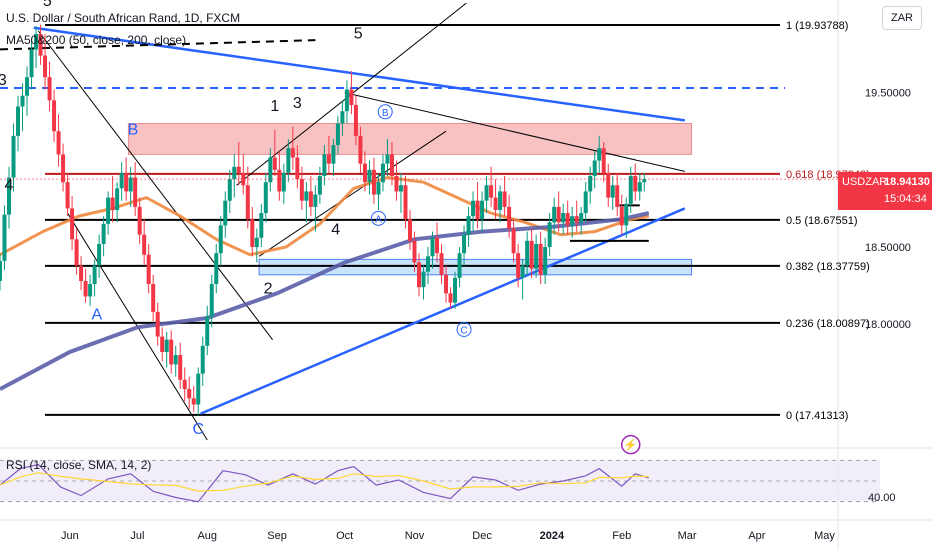 The width and height of the screenshot is (932, 555). What do you see at coordinates (97, 315) in the screenshot?
I see `wave-label: A` at bounding box center [97, 315].